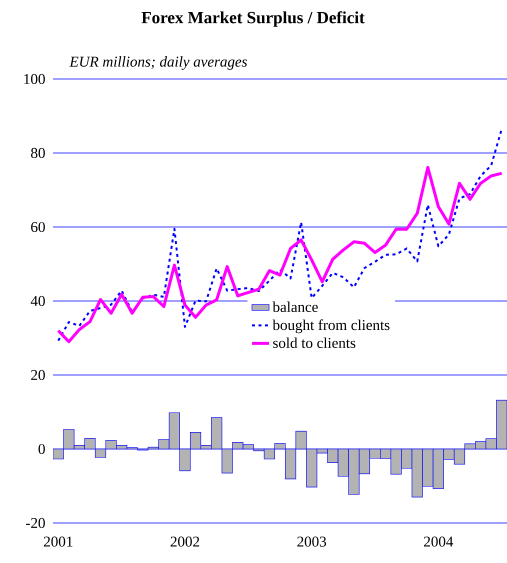 This screenshot has height=563, width=507. I want to click on y-tick-label: -20, so click(35, 523).